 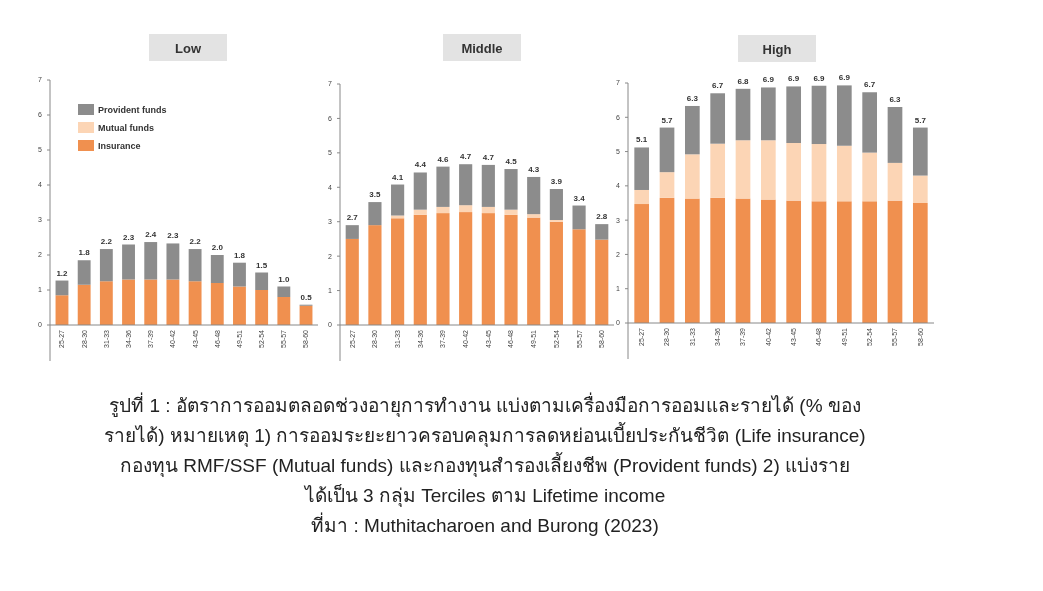 What do you see at coordinates (485, 435) in the screenshot?
I see `text: รายได้) หมายเหตุ 1) การออมระยะยาวครอบคลุมการลดหย่อนเบี้ยประกันชีวิต (Life insurance)` at bounding box center [485, 435].